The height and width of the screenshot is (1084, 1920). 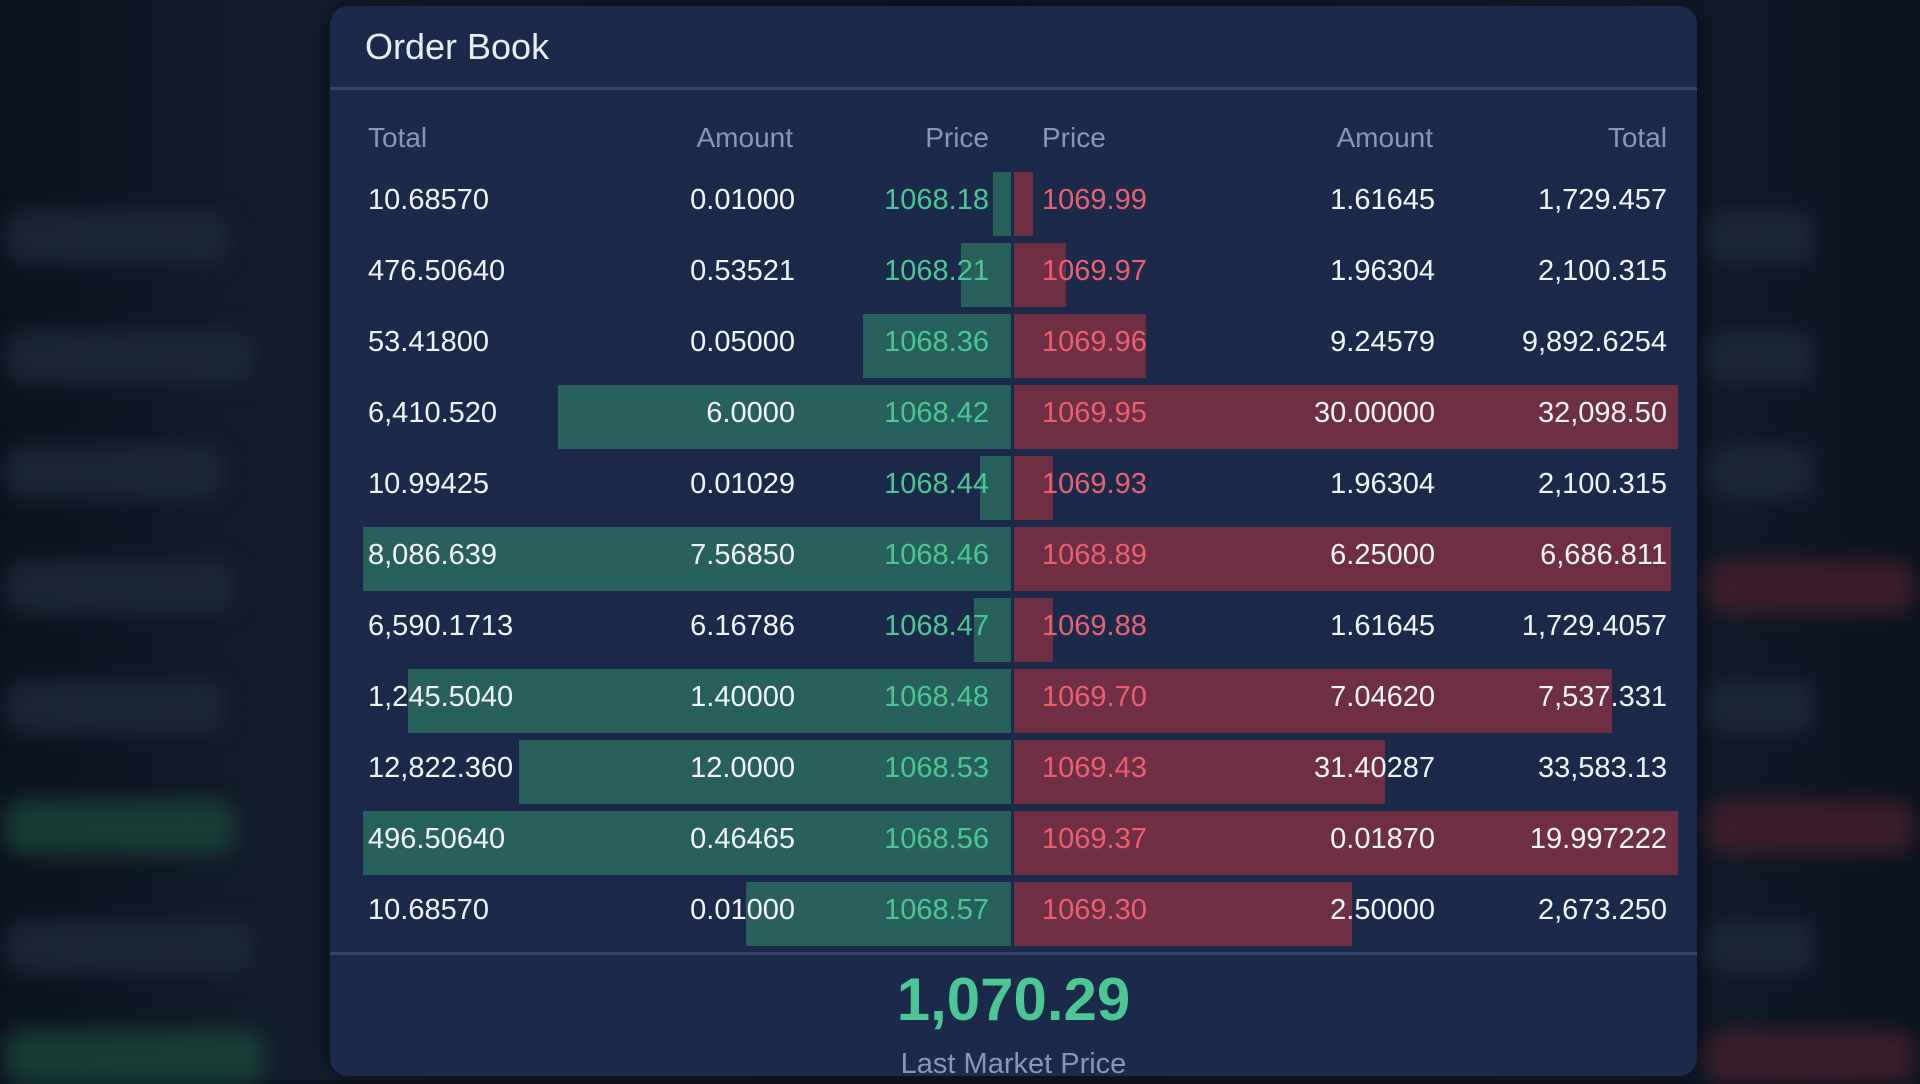 I want to click on bid-price-cell: 1068.48, so click(x=936, y=697).